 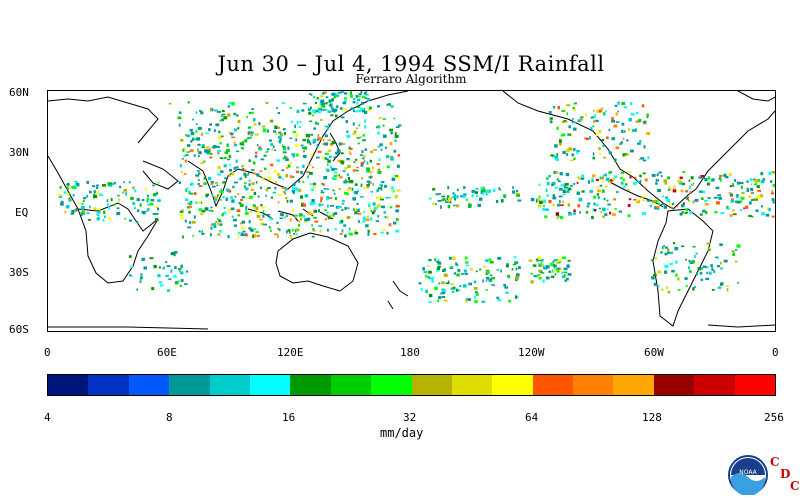 What do you see at coordinates (652, 417) in the screenshot?
I see `colorbar-label-128: 128` at bounding box center [652, 417].